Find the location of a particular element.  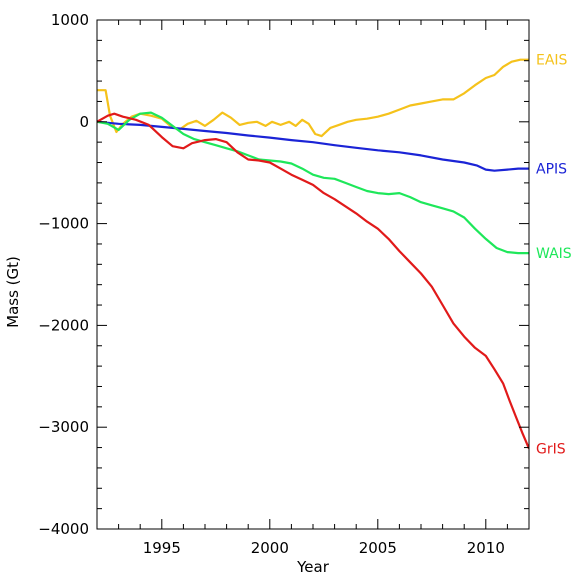

y-tick-label: 1000 is located at coordinates (70, 20).